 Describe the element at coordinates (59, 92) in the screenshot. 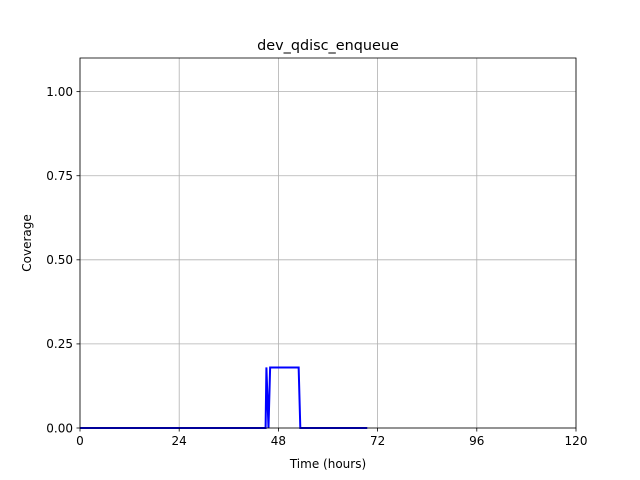

I see `y-tick-label: 1.00` at that location.